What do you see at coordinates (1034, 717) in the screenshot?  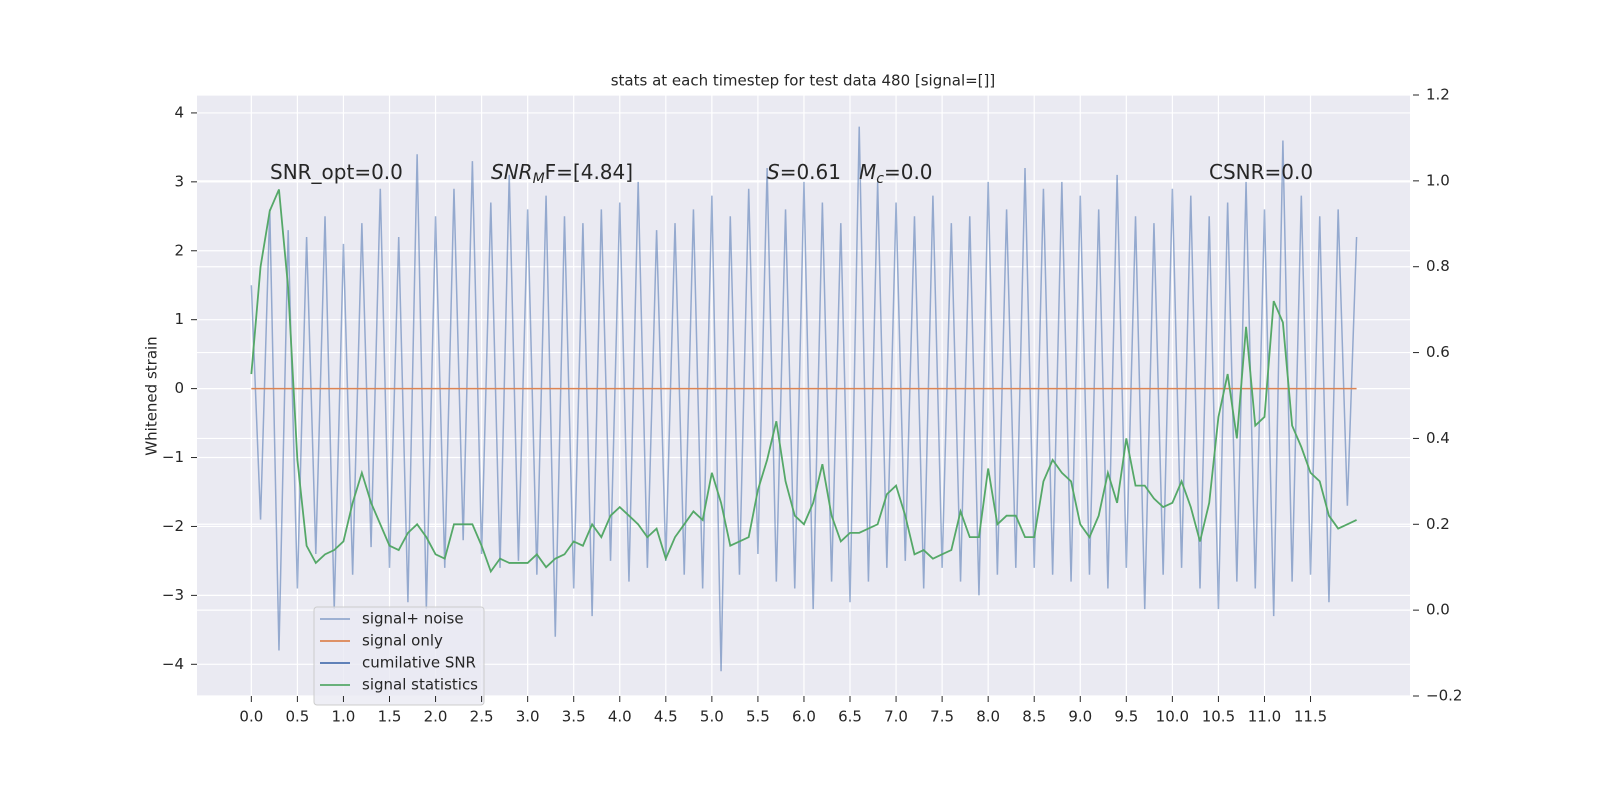 I see `x-tick-label: 8.5` at bounding box center [1034, 717].